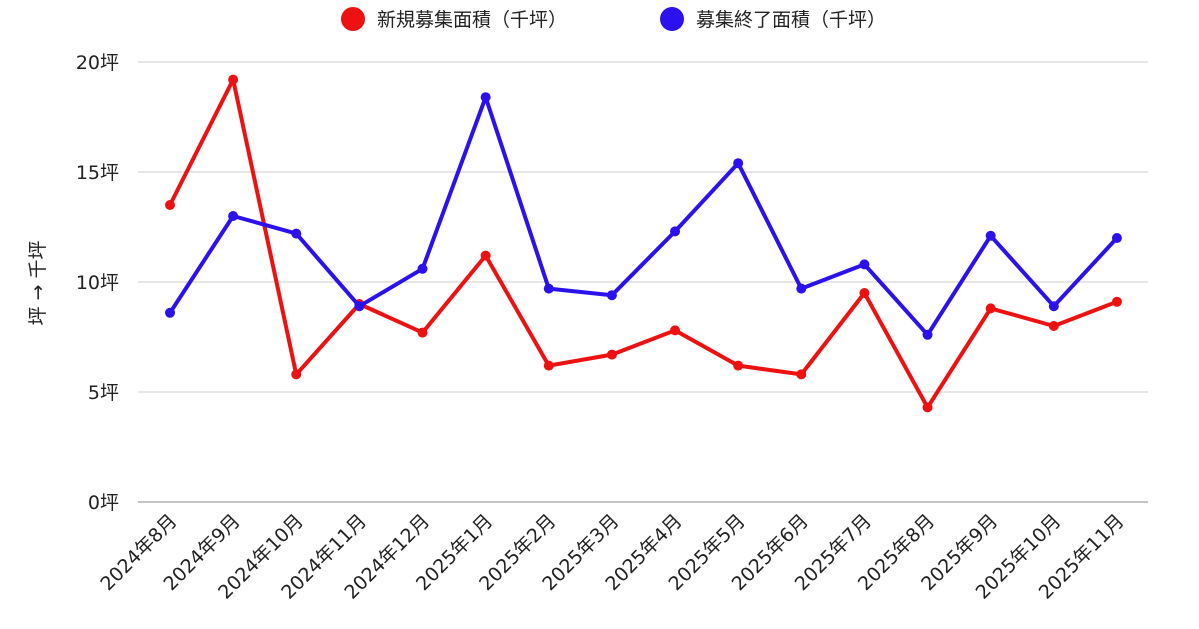 This screenshot has width=1199, height=629. Describe the element at coordinates (103, 503) in the screenshot. I see `y-tick-label: 0坪` at that location.